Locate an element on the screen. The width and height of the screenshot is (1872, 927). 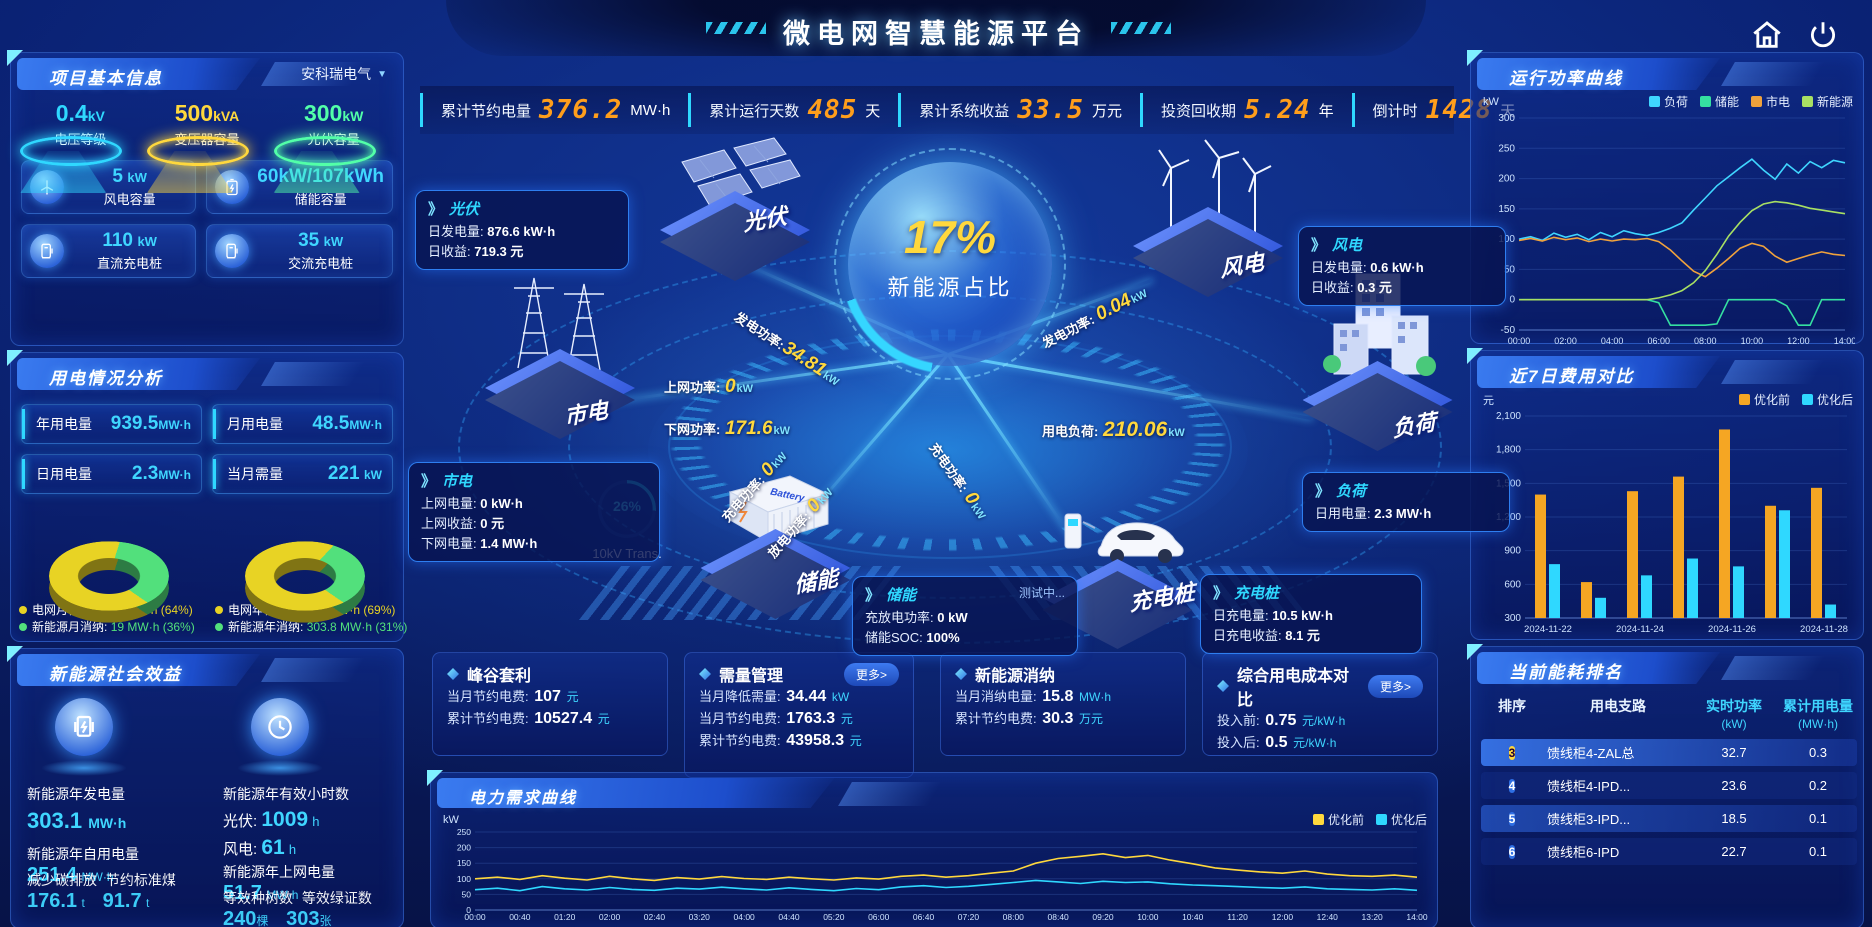
stat-month-usage: 月用电量 48.5MW·h is located at coordinates (302, 424).